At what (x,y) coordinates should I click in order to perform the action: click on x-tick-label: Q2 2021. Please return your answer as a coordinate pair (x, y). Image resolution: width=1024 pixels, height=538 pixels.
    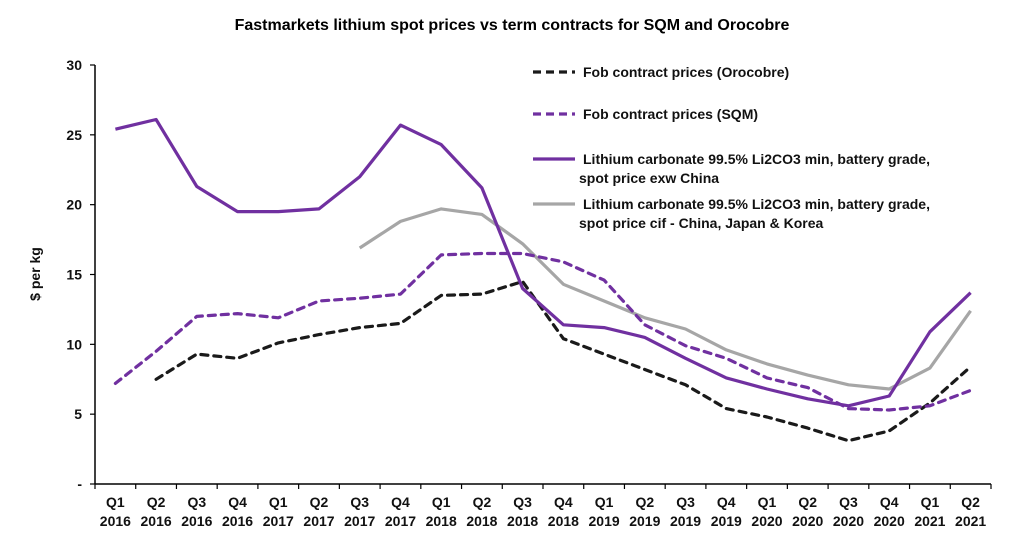
    Looking at the image, I should click on (970, 511).